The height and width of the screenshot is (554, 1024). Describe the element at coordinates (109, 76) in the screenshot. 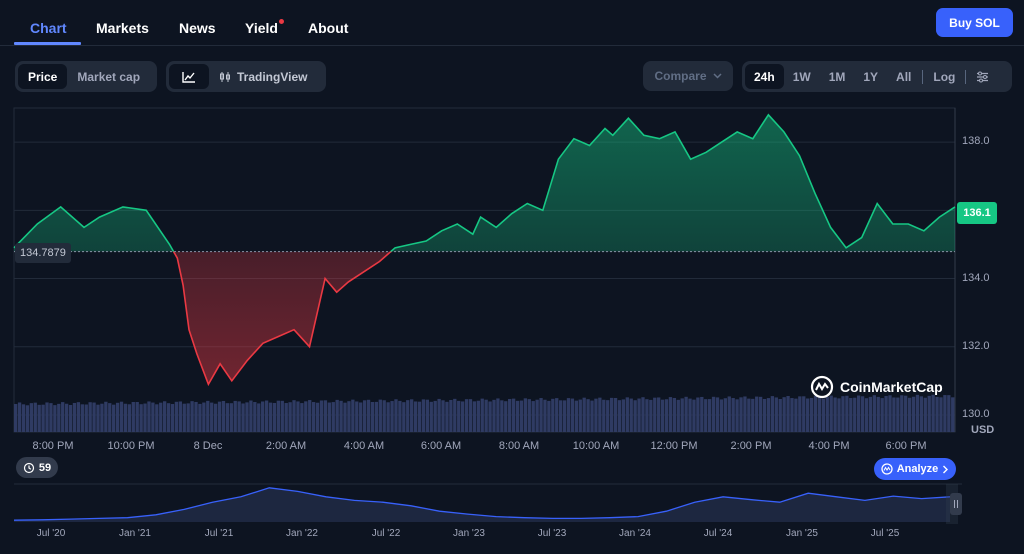

I see `market-cap-tab: Market cap` at that location.